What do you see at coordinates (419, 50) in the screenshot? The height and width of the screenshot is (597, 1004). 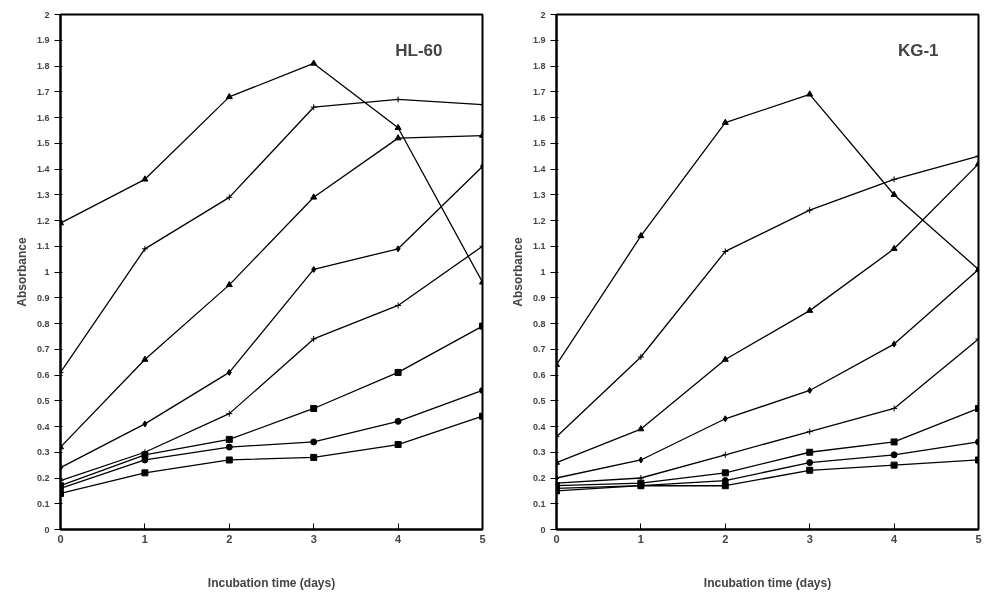 I see `text: HL-60` at bounding box center [419, 50].